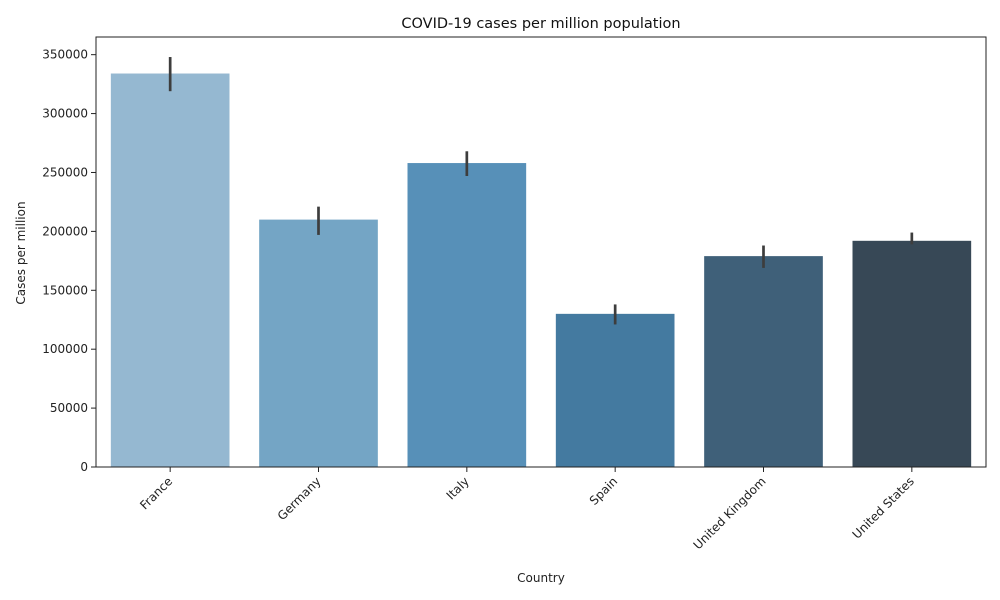 This screenshot has height=600, width=1000. I want to click on y-axis-label: Cases per million, so click(21, 252).